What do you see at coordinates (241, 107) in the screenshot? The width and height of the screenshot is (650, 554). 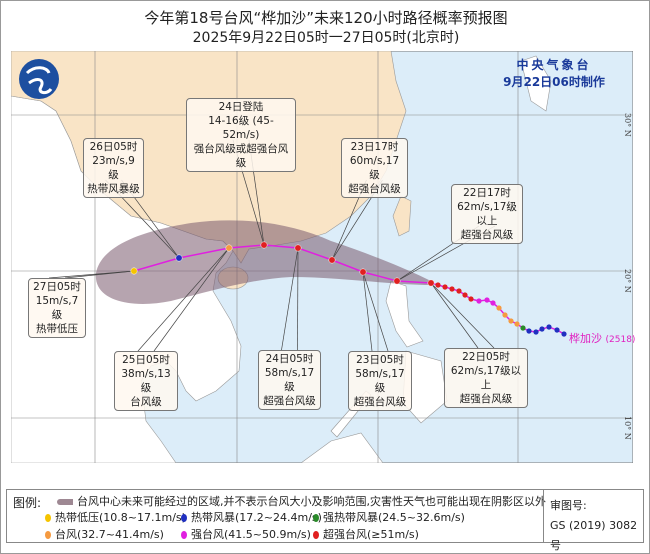 I see `forecast-label-line: 24日登陆` at bounding box center [241, 107].